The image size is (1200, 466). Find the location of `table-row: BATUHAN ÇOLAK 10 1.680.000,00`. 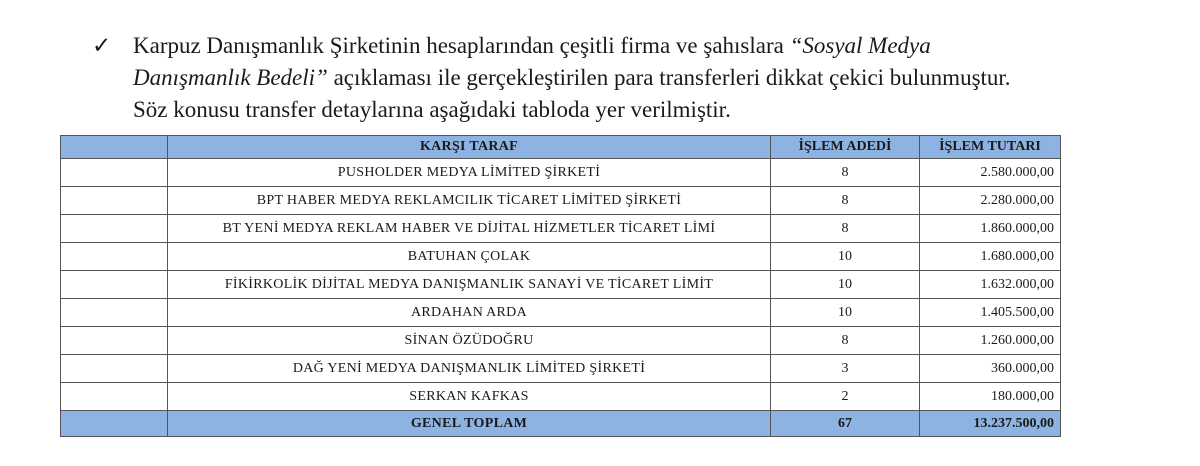

table-row: BATUHAN ÇOLAK 10 1.680.000,00 is located at coordinates (560, 256).